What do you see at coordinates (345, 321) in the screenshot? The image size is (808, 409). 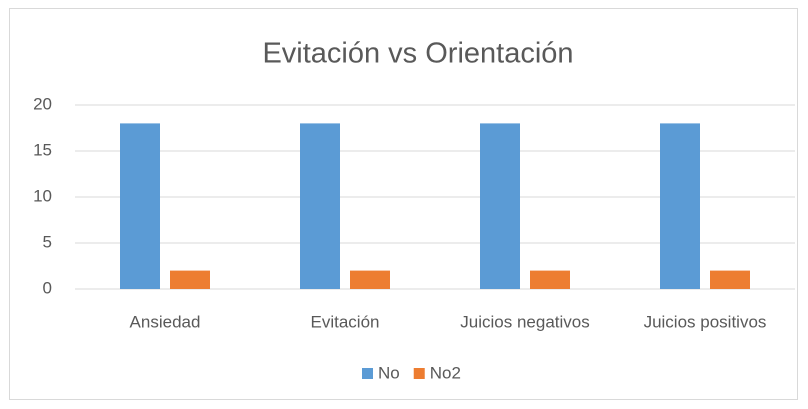 I see `x-tick-label: Evitación` at bounding box center [345, 321].